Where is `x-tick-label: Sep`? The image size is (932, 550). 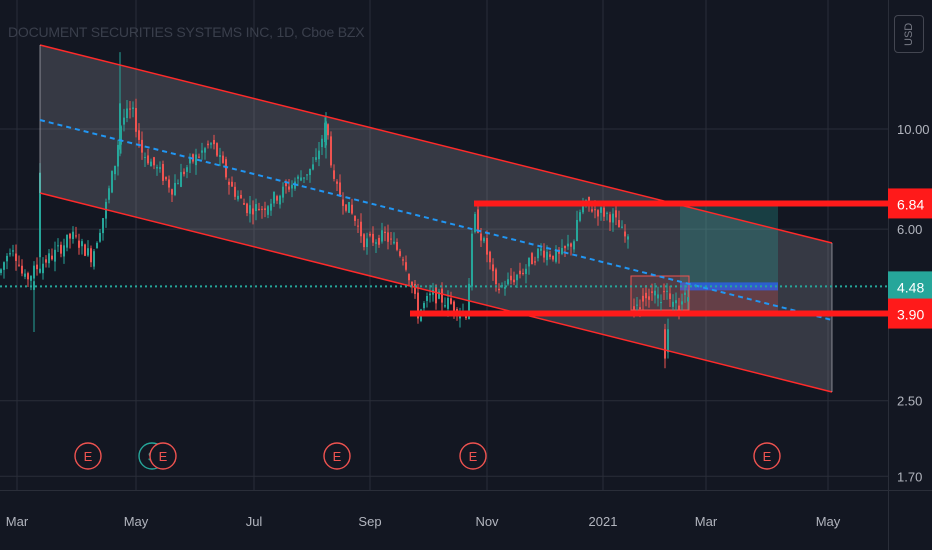
x-tick-label: Sep is located at coordinates (369, 521).